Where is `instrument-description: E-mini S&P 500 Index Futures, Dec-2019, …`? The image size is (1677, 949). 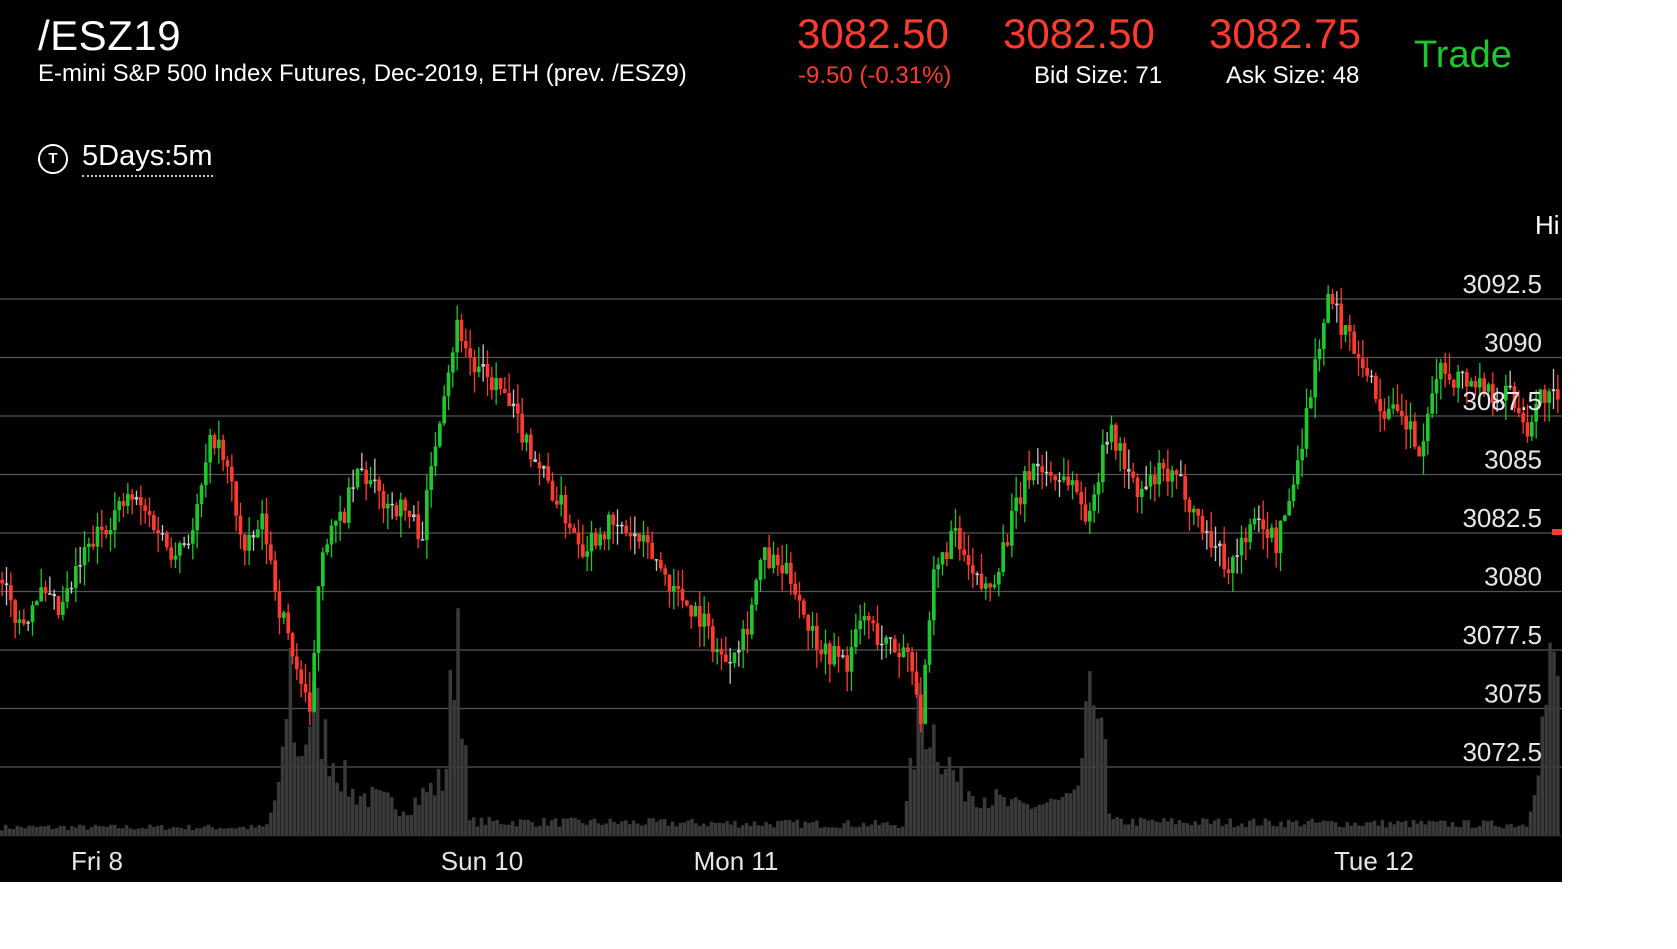 instrument-description: E-mini S&P 500 Index Futures, Dec-2019, … is located at coordinates (362, 73).